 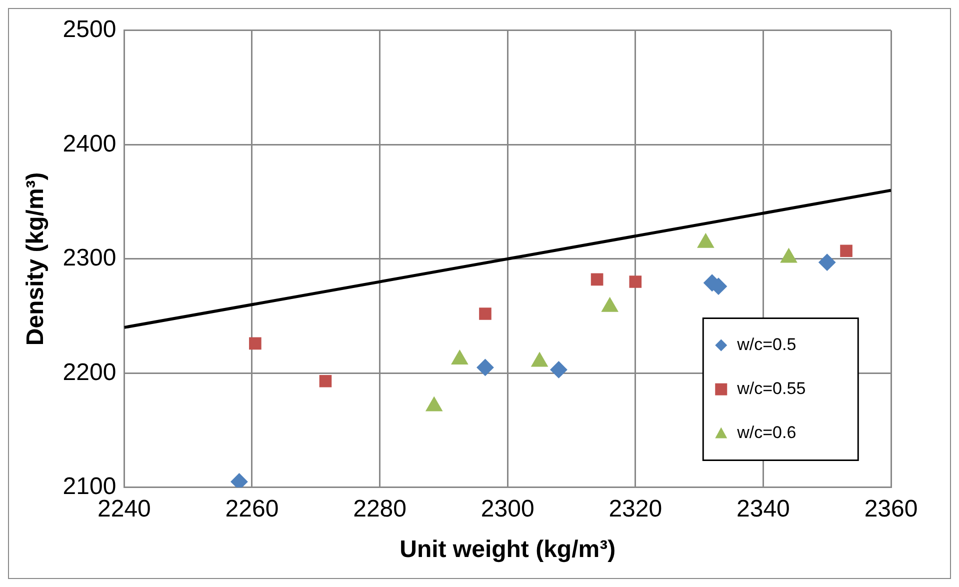 What do you see at coordinates (891, 508) in the screenshot?
I see `x-tick-label: 2360` at bounding box center [891, 508].